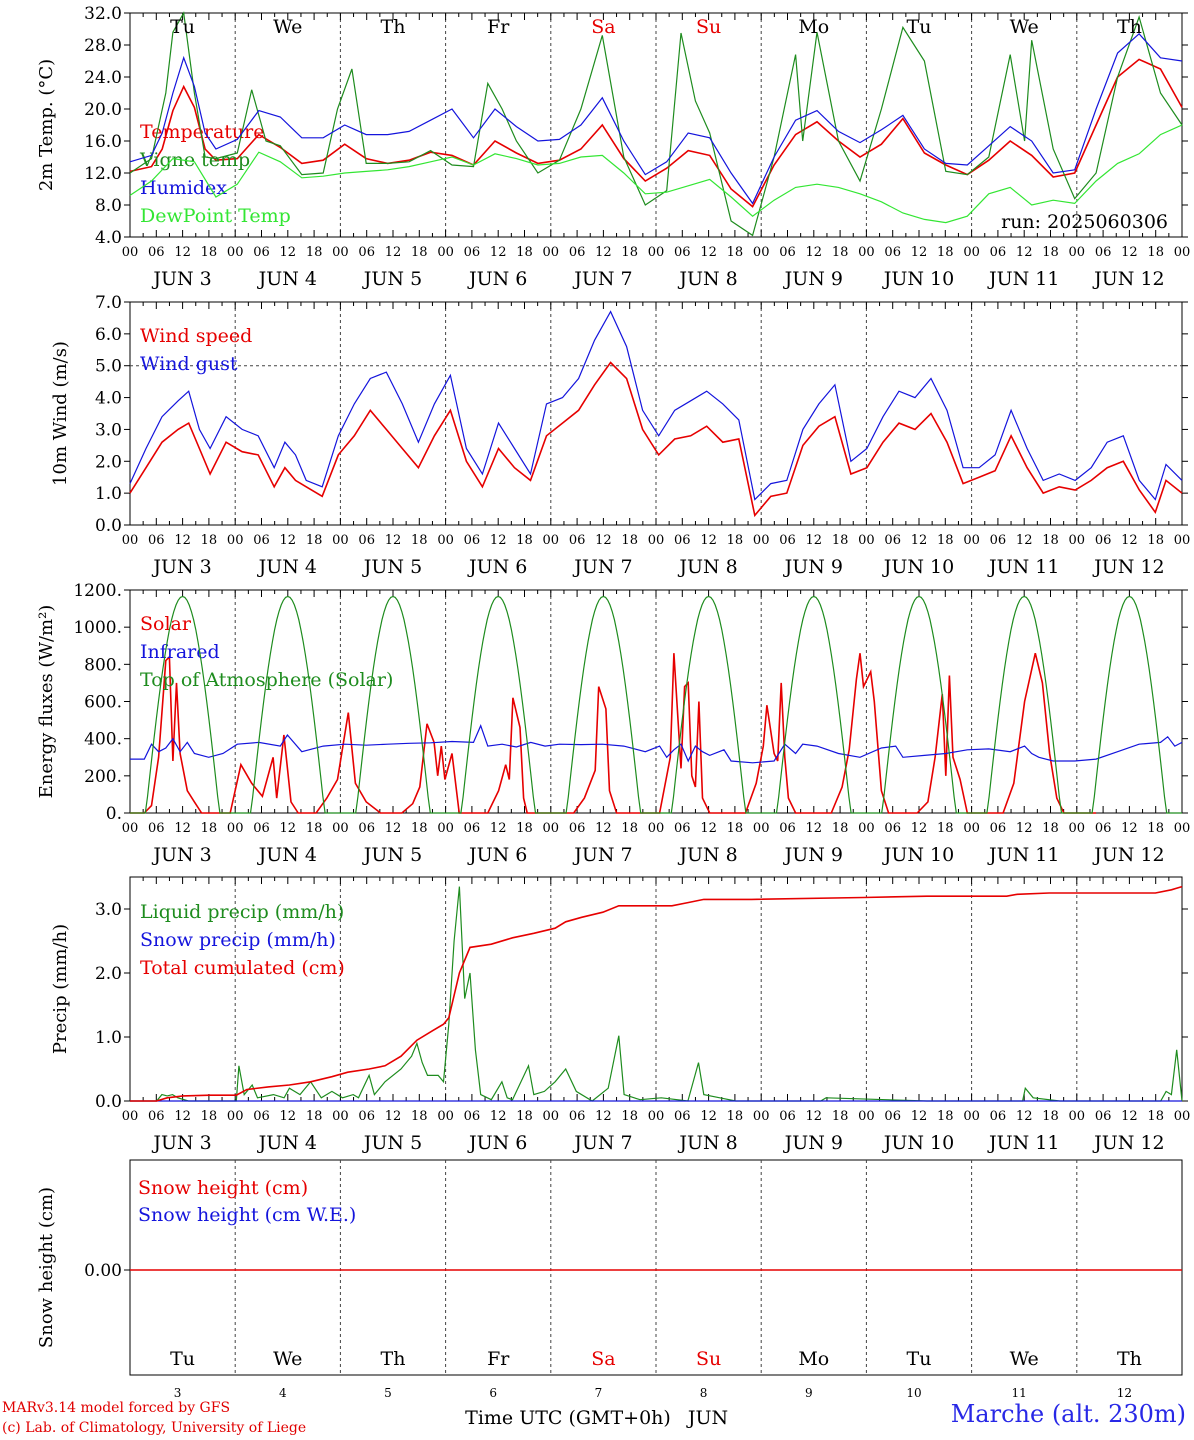 The height and width of the screenshot is (1440, 1194). What do you see at coordinates (918, 855) in the screenshot?
I see `date-label: JUN 10` at bounding box center [918, 855].